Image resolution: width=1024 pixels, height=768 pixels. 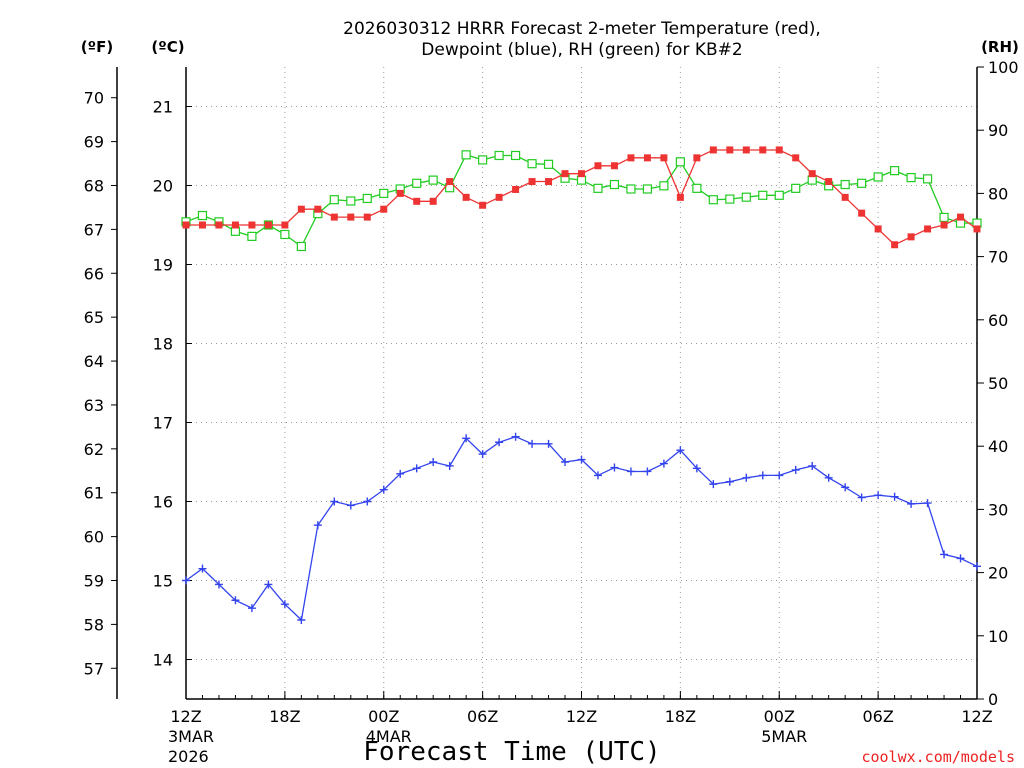 What do you see at coordinates (94, 98) in the screenshot?
I see `f-tick-label: 70` at bounding box center [94, 98].